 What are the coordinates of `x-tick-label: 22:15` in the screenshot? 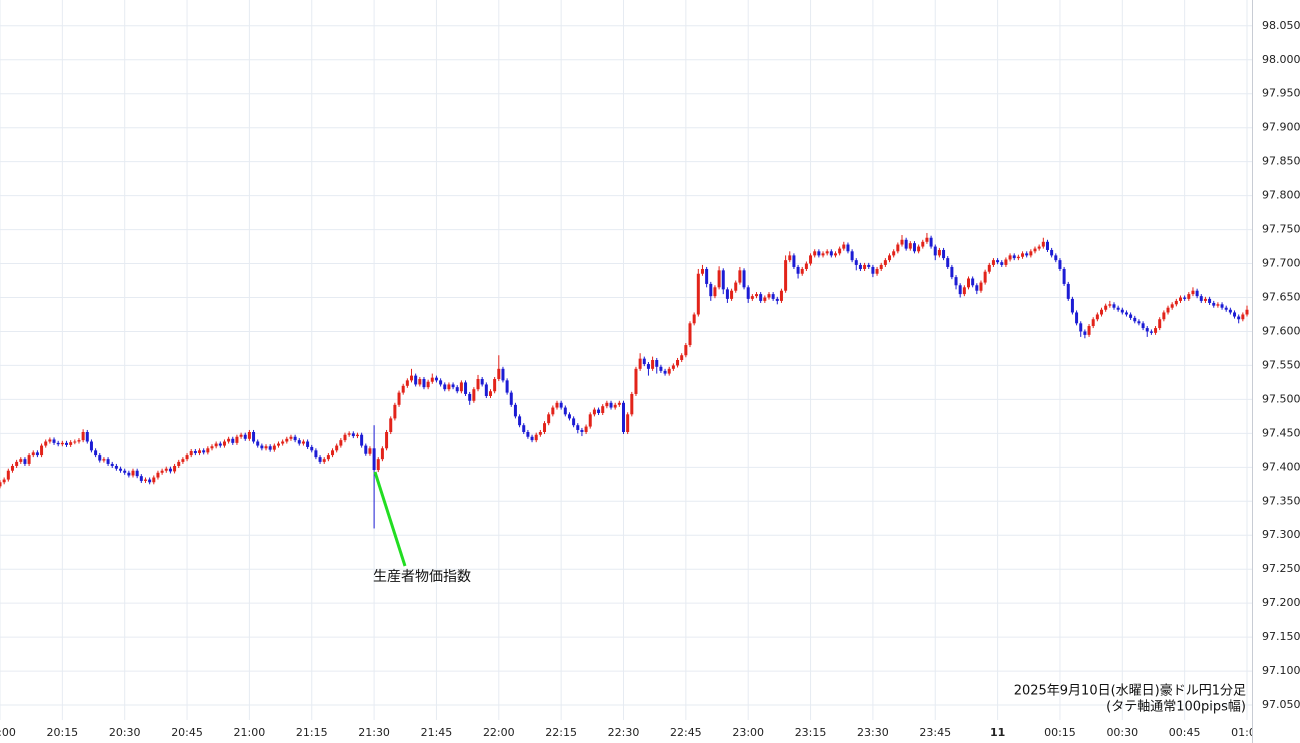 It's located at (561, 732).